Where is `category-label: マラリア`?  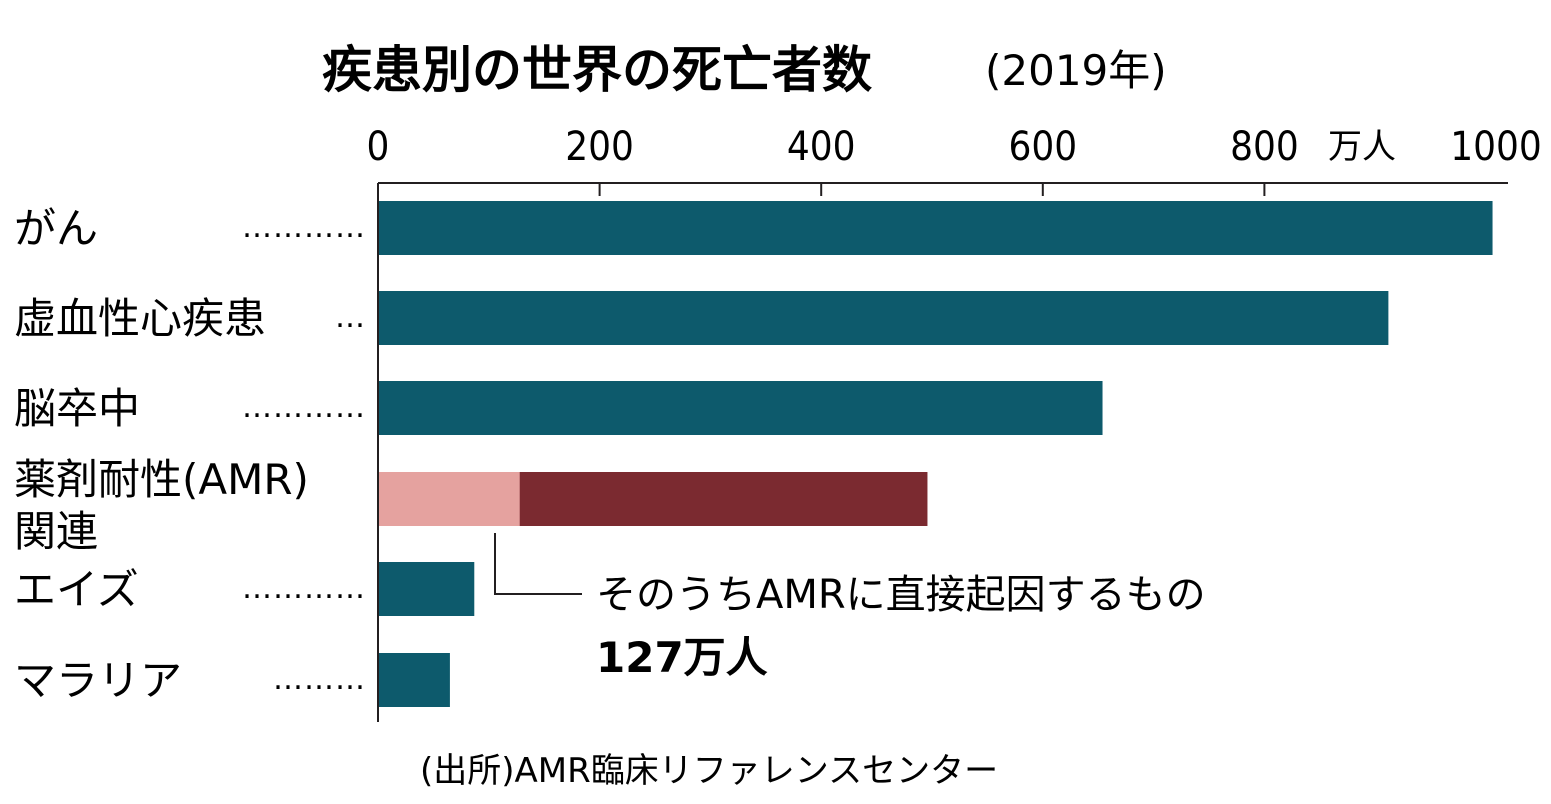 category-label: マラリア is located at coordinates (98, 680).